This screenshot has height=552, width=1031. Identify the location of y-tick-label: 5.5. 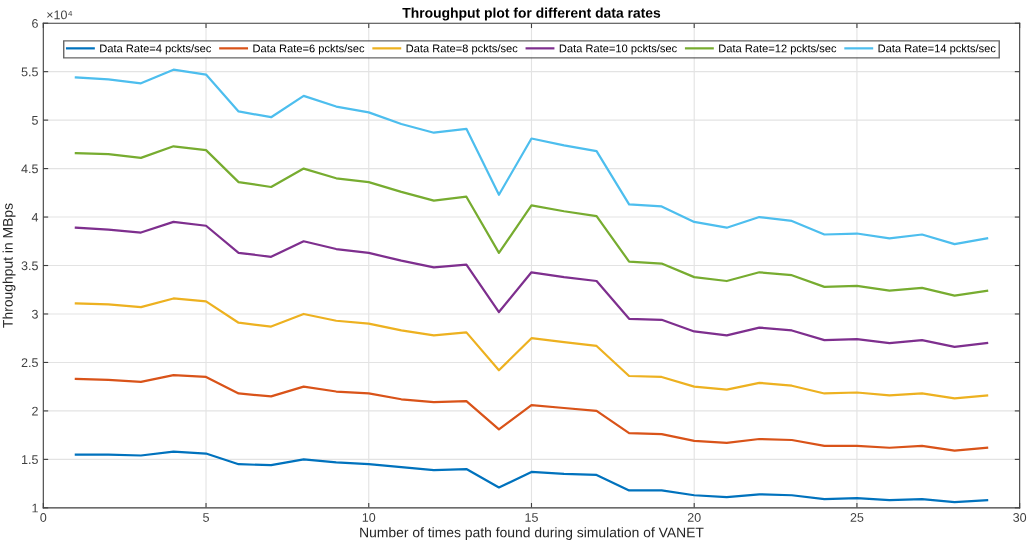
(29, 72).